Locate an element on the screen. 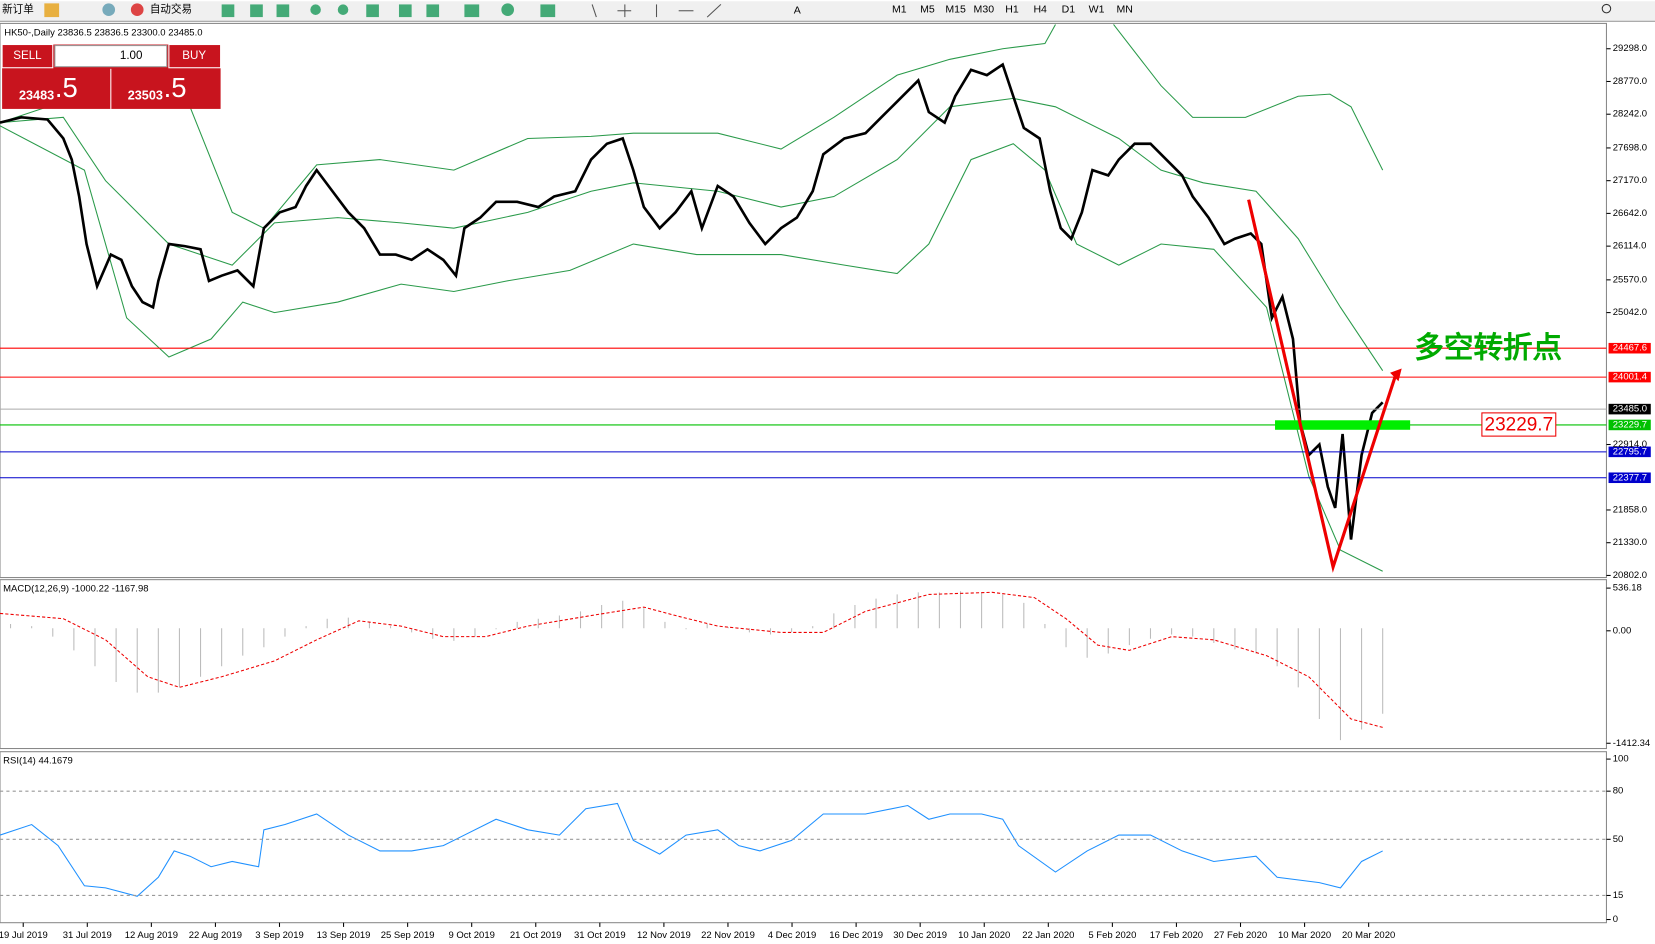  timeframe: H1 is located at coordinates (1012, 9).